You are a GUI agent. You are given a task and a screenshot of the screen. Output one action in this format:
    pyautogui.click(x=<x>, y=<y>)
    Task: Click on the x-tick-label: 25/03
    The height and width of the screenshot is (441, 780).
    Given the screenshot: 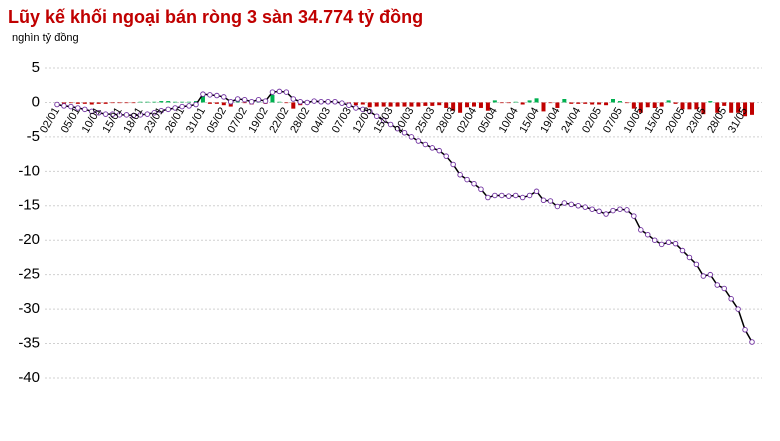 What is the action you would take?
    pyautogui.click(x=425, y=120)
    